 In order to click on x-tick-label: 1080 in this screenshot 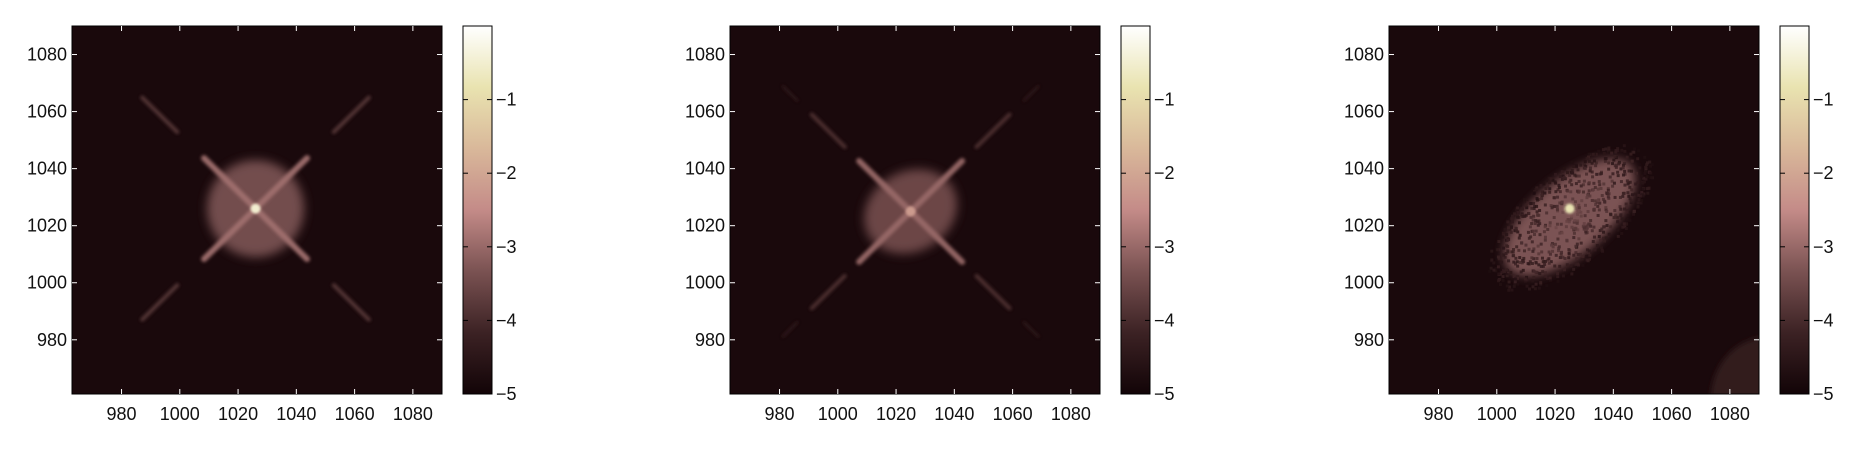, I will do `click(1071, 414)`.